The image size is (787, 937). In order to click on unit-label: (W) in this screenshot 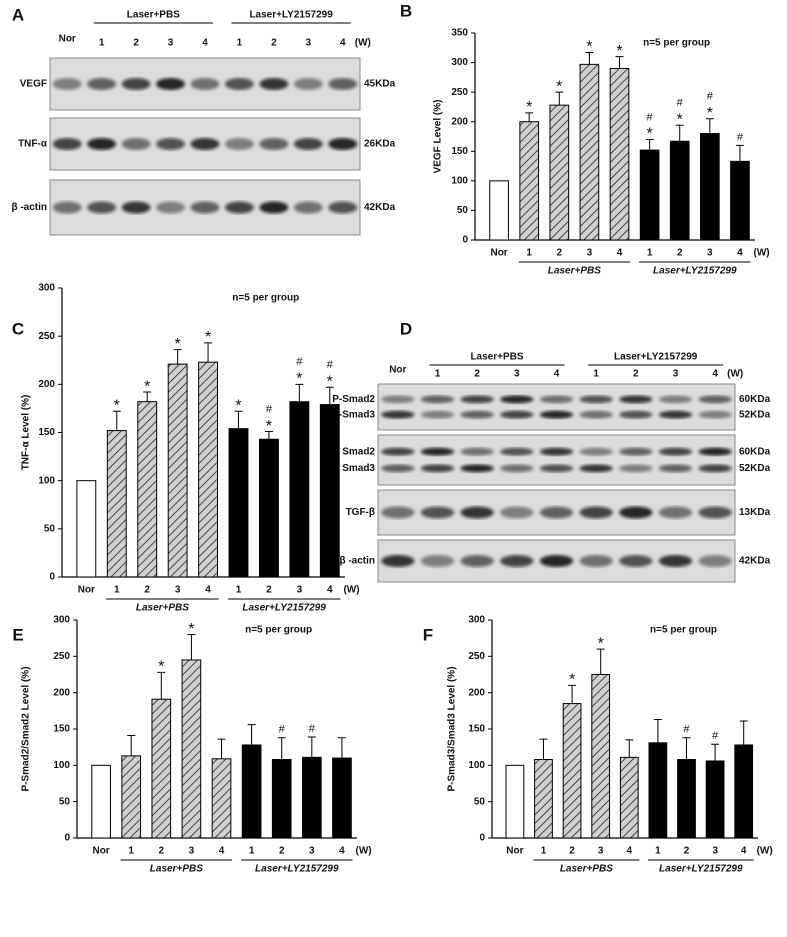, I will do `click(761, 253)`.